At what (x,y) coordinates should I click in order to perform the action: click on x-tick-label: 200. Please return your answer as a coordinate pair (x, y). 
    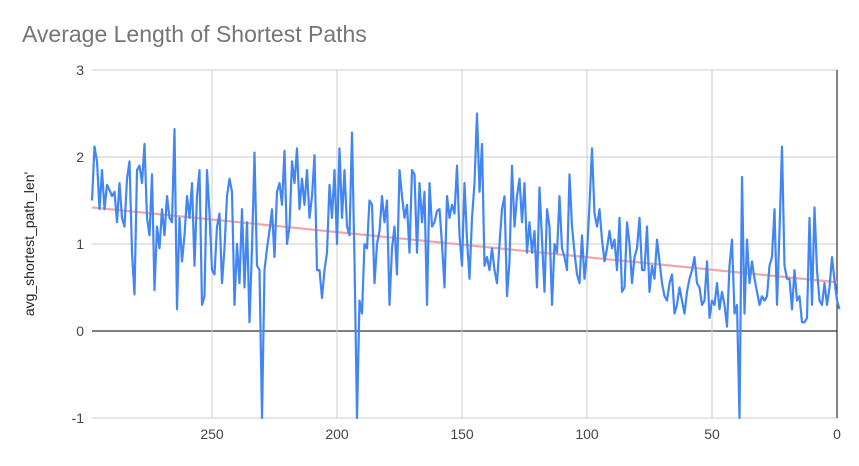
    Looking at the image, I should click on (337, 434).